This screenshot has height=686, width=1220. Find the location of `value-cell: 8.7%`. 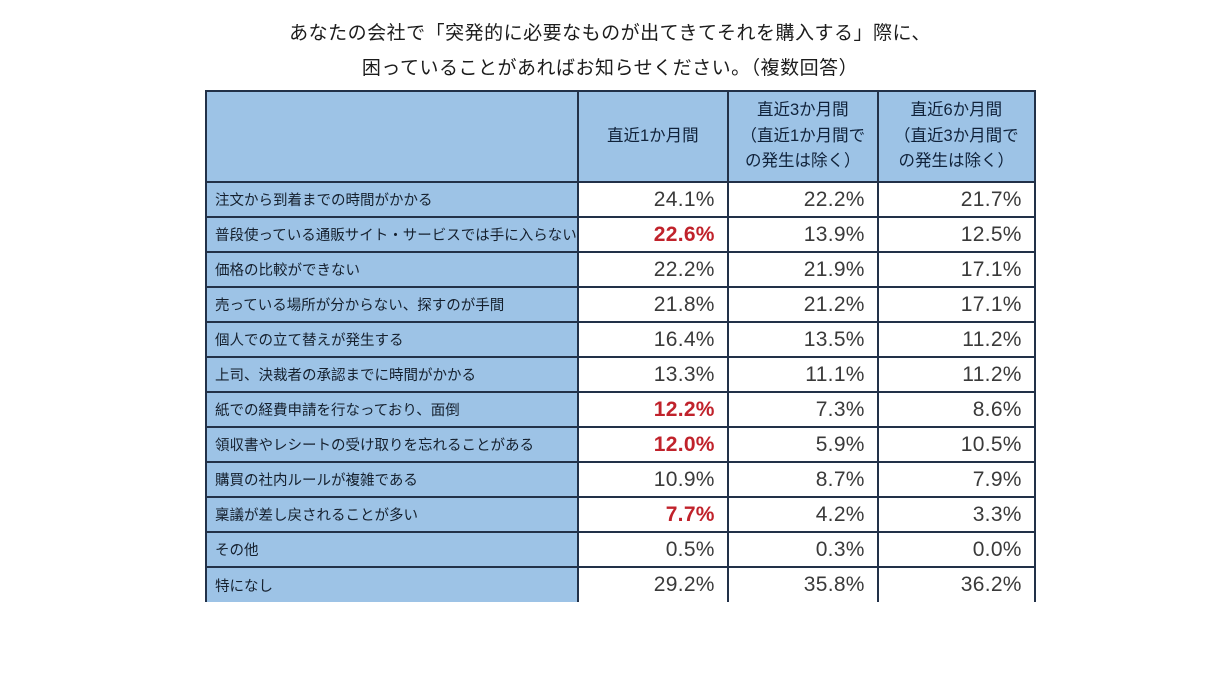

value-cell: 8.7% is located at coordinates (802, 479).